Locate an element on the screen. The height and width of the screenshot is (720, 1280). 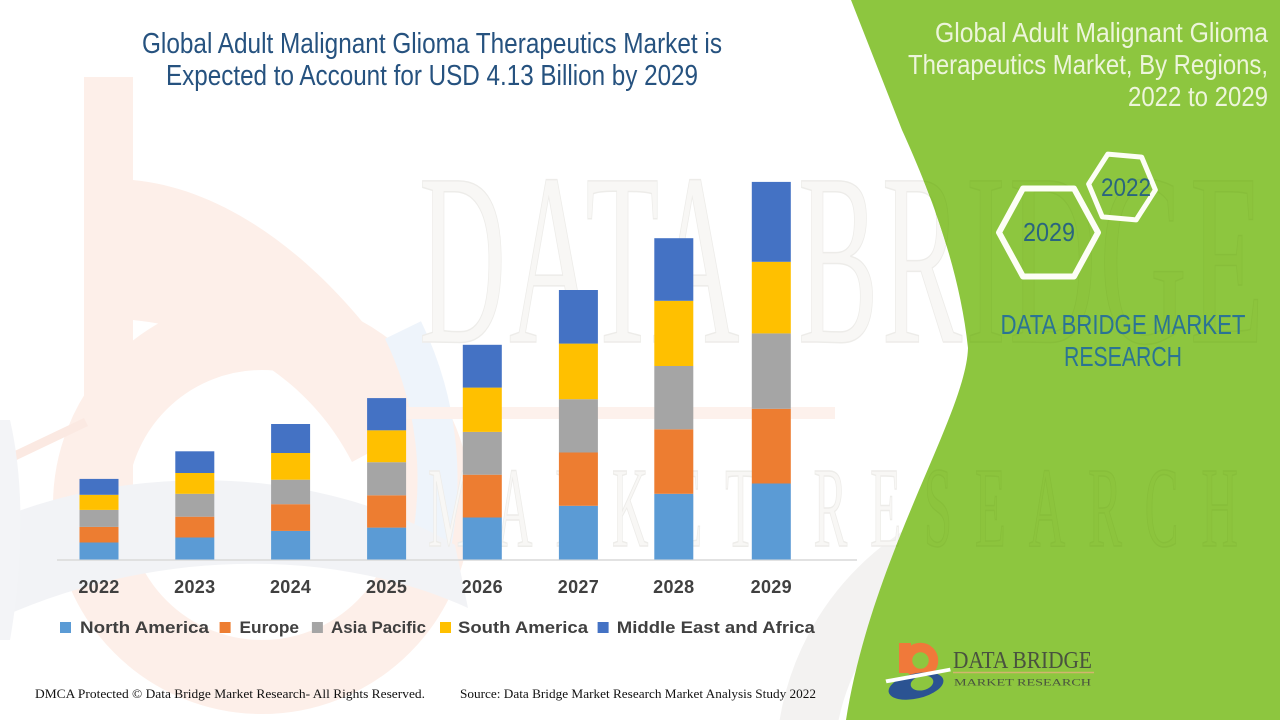
svg-text: 2027 is located at coordinates (578, 587).